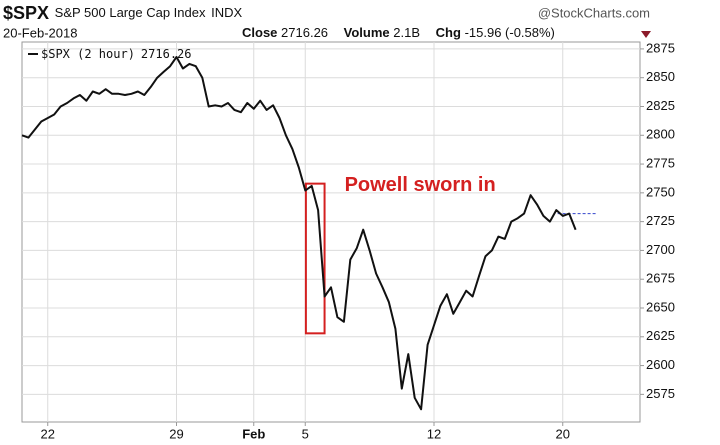 Image resolution: width=720 pixels, height=445 pixels. What do you see at coordinates (26, 13) in the screenshot?
I see `symbol: $SPX` at bounding box center [26, 13].